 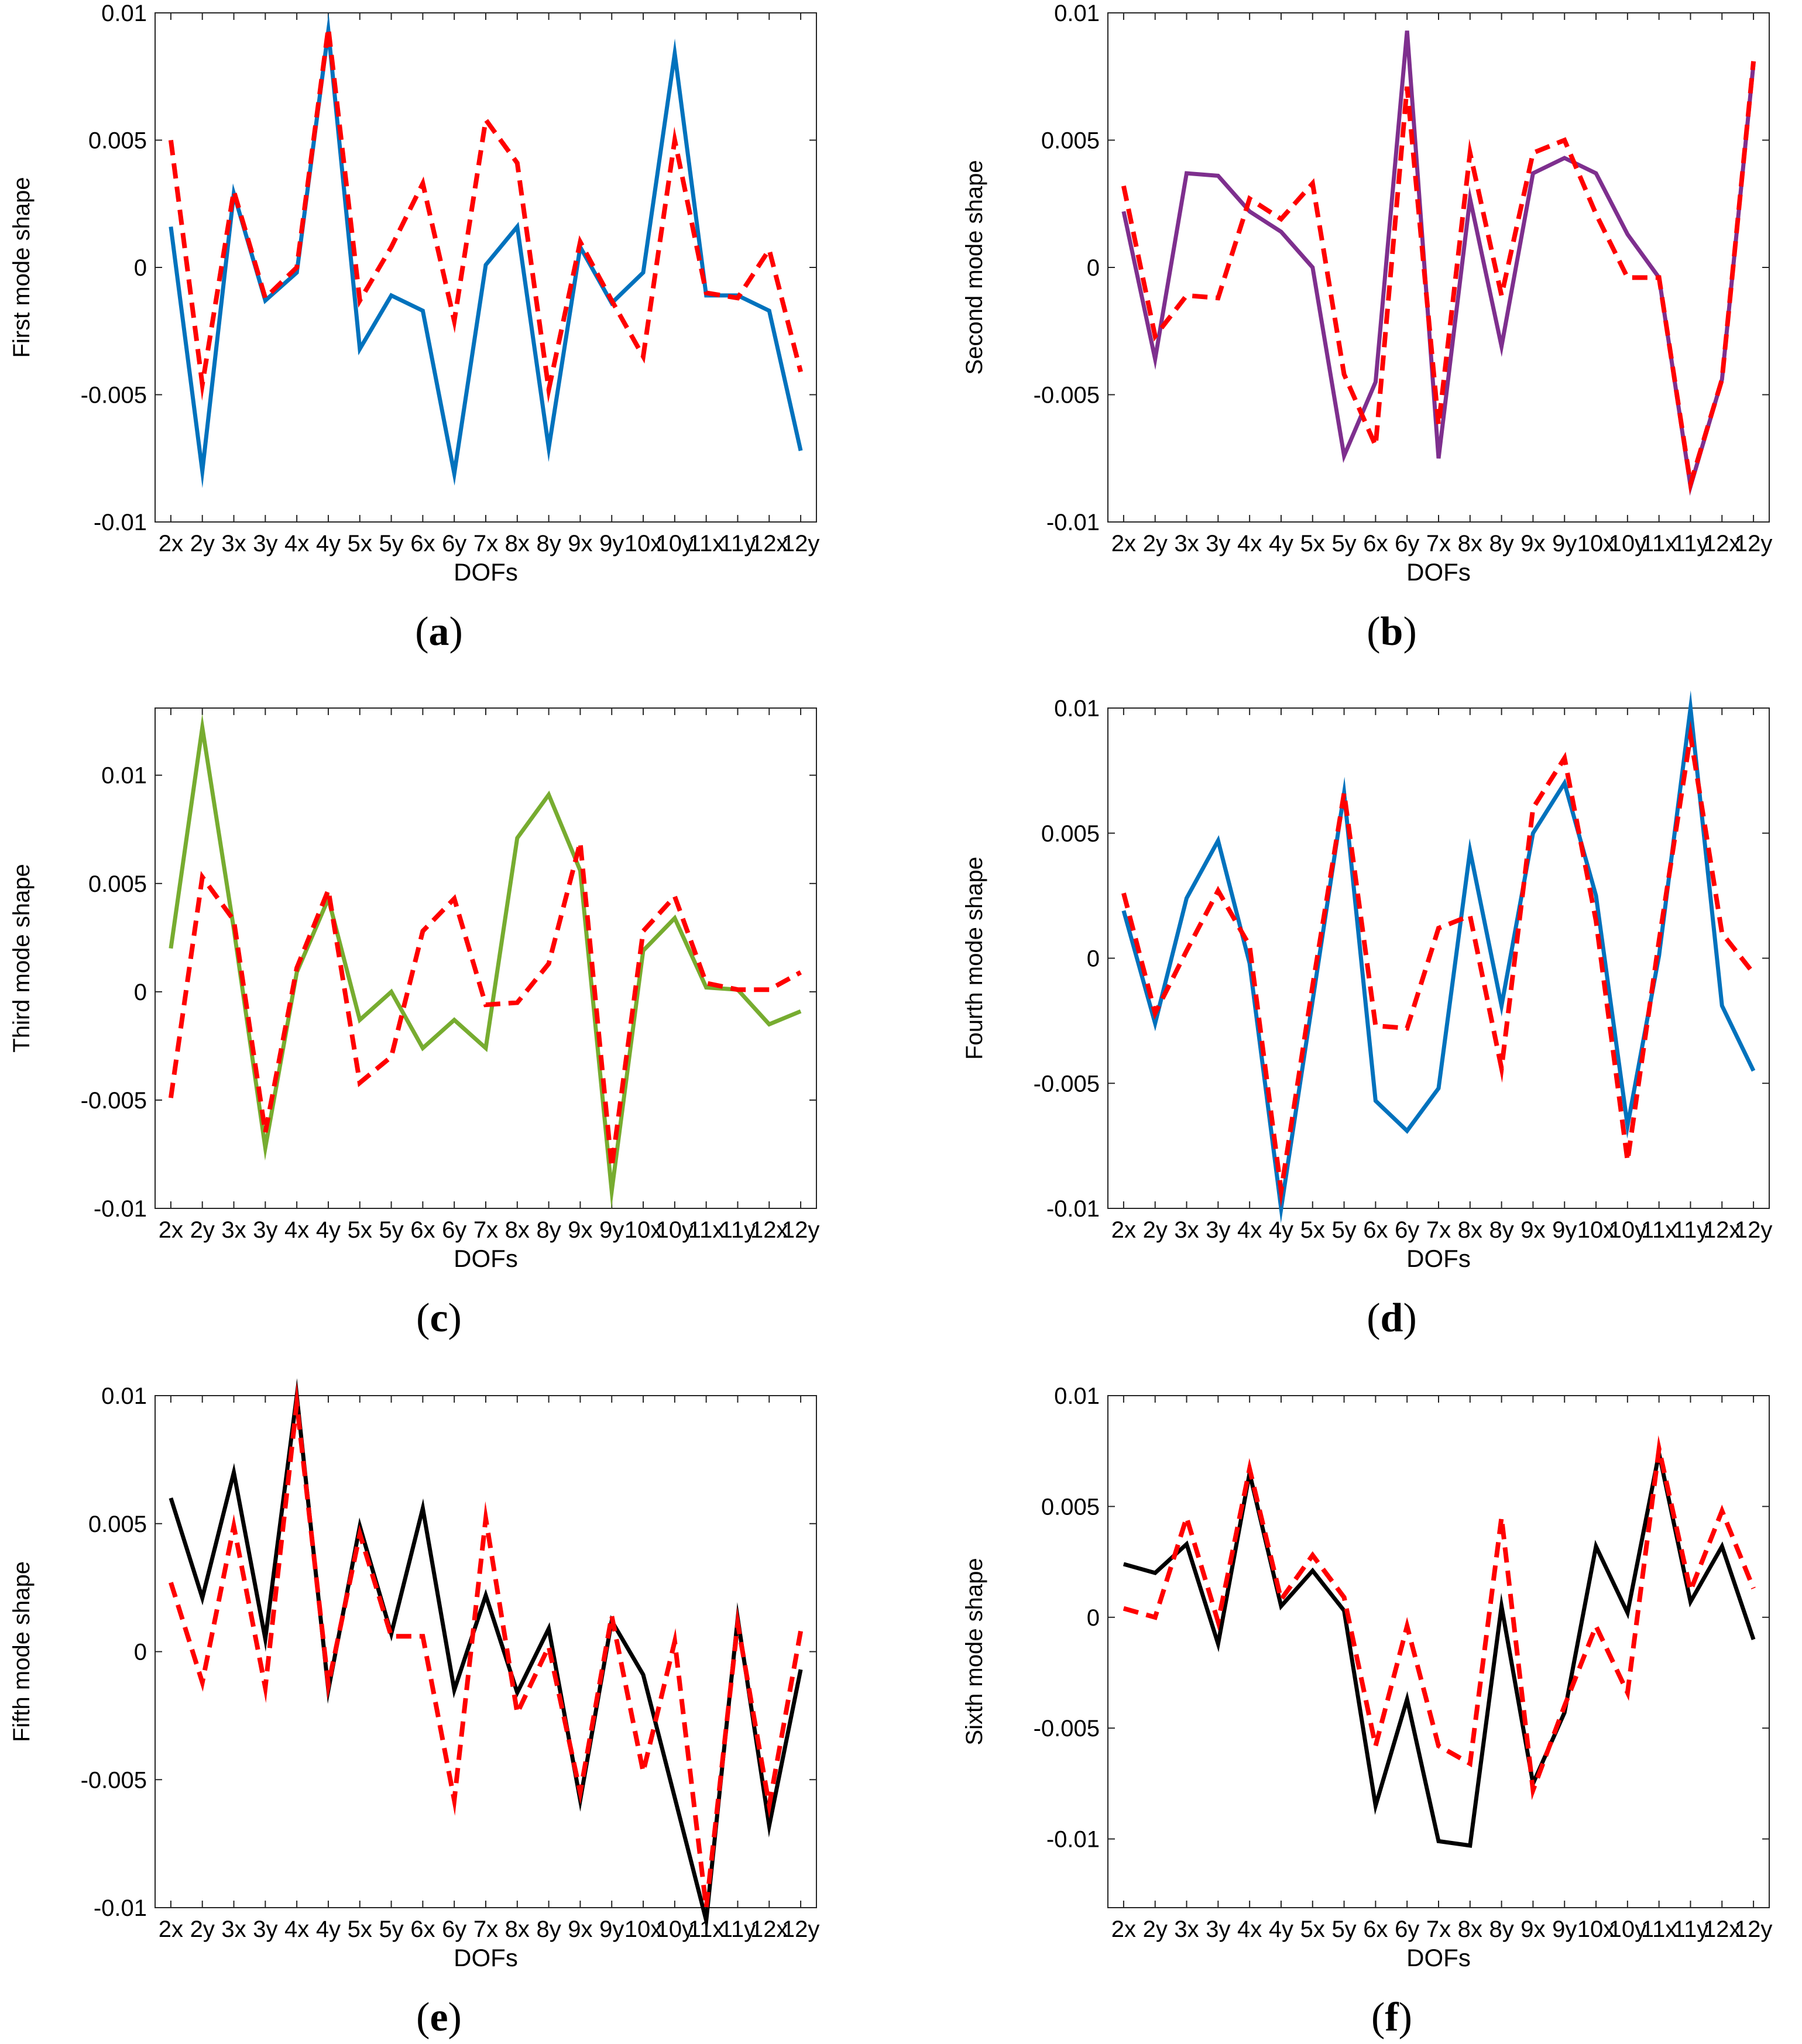 I want to click on caption-letter: e, so click(x=439, y=2018).